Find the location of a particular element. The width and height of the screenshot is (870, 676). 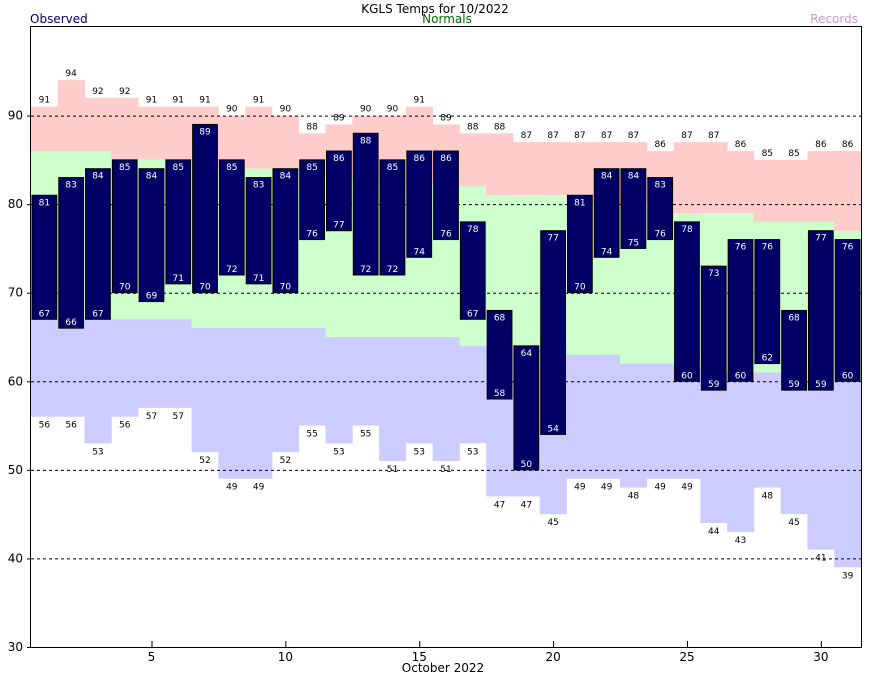

legend-observed: Observed is located at coordinates (59, 19).